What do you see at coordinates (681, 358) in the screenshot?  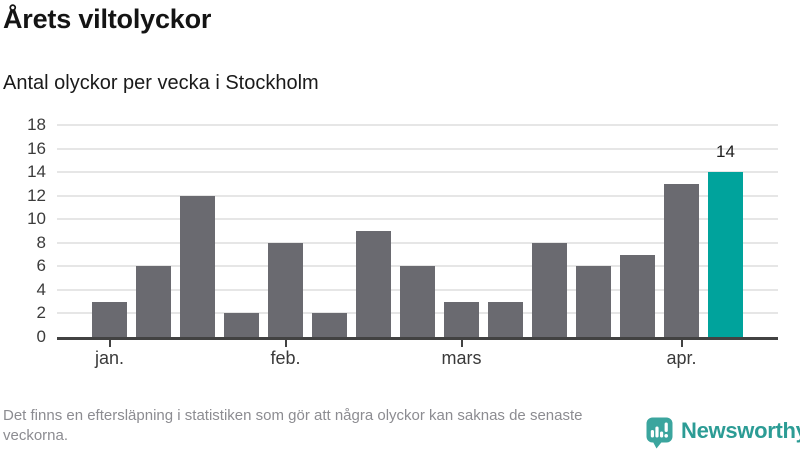 I see `x-tick-label: apr.` at bounding box center [681, 358].